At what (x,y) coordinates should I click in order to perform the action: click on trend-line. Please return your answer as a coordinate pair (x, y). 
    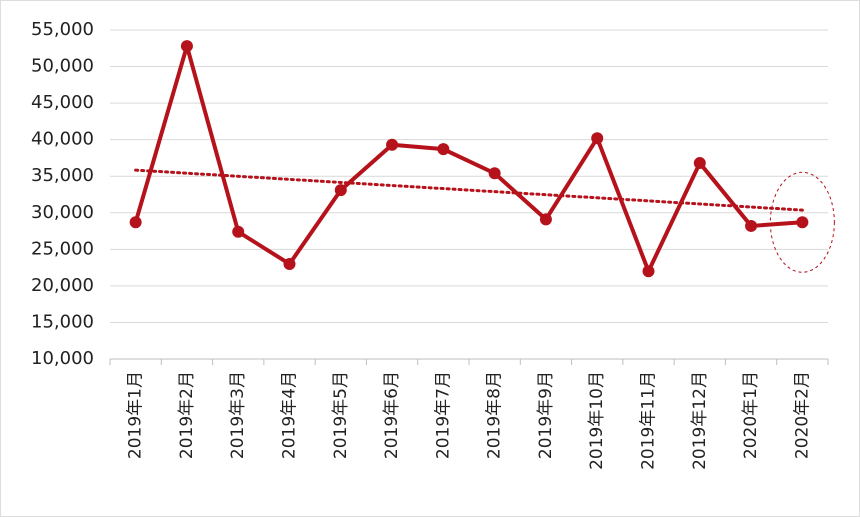
    Looking at the image, I should click on (469, 190).